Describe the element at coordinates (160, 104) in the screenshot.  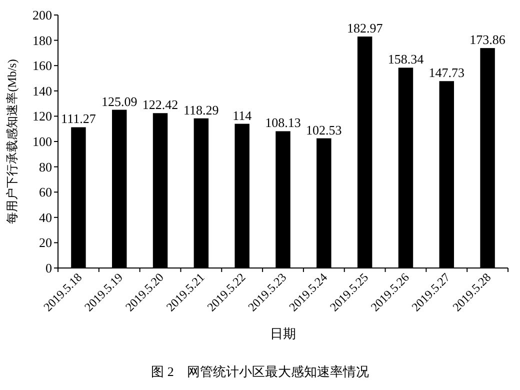
I see `data-label: 122.42` at that location.